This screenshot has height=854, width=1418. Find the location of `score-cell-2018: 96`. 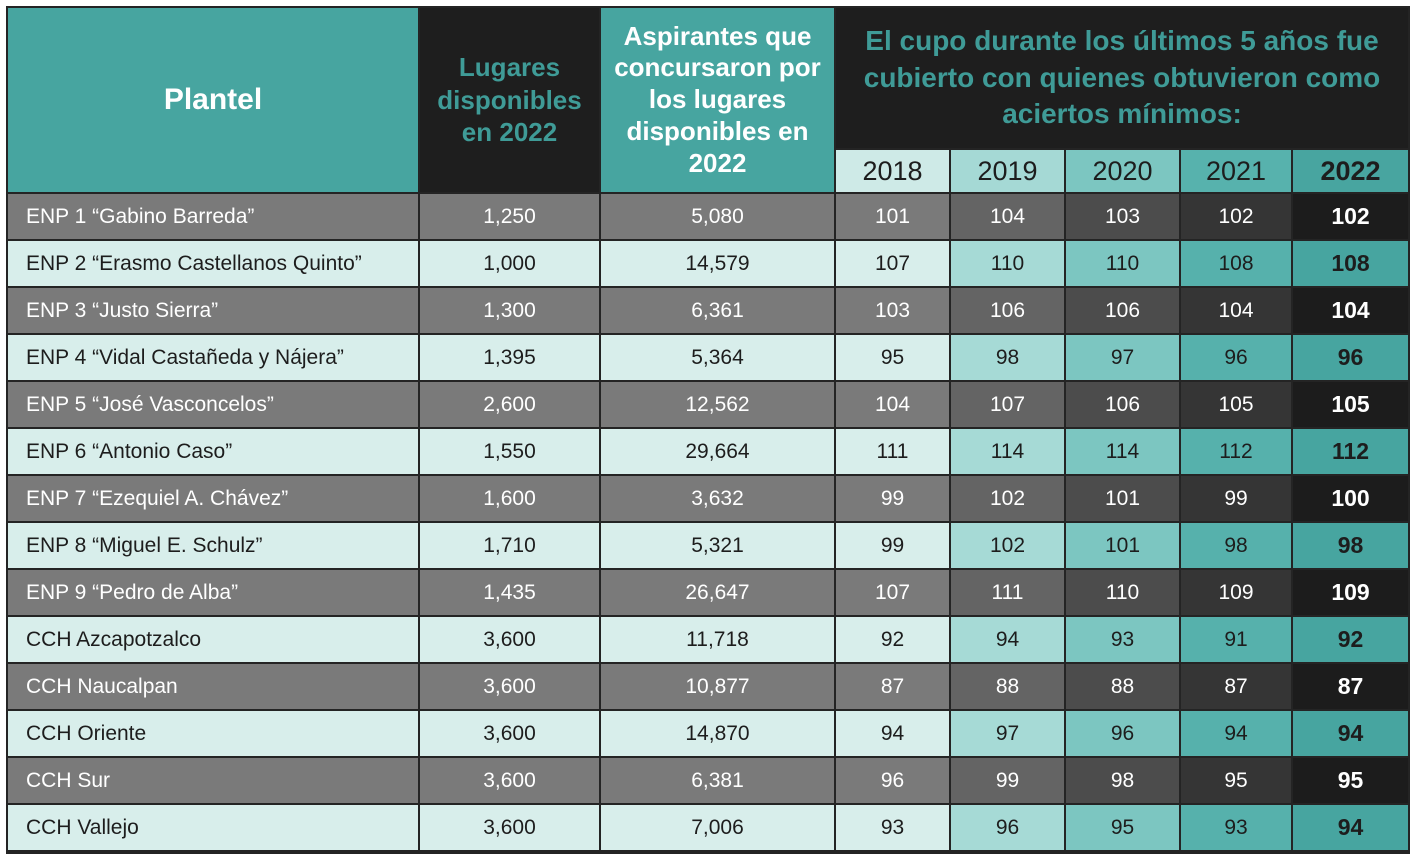

score-cell-2018: 96 is located at coordinates (892, 780).